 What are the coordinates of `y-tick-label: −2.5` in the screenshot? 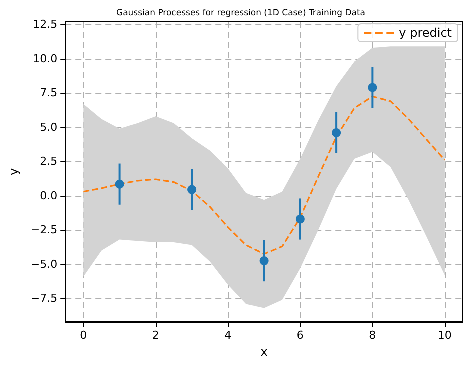 It's located at (44, 230).